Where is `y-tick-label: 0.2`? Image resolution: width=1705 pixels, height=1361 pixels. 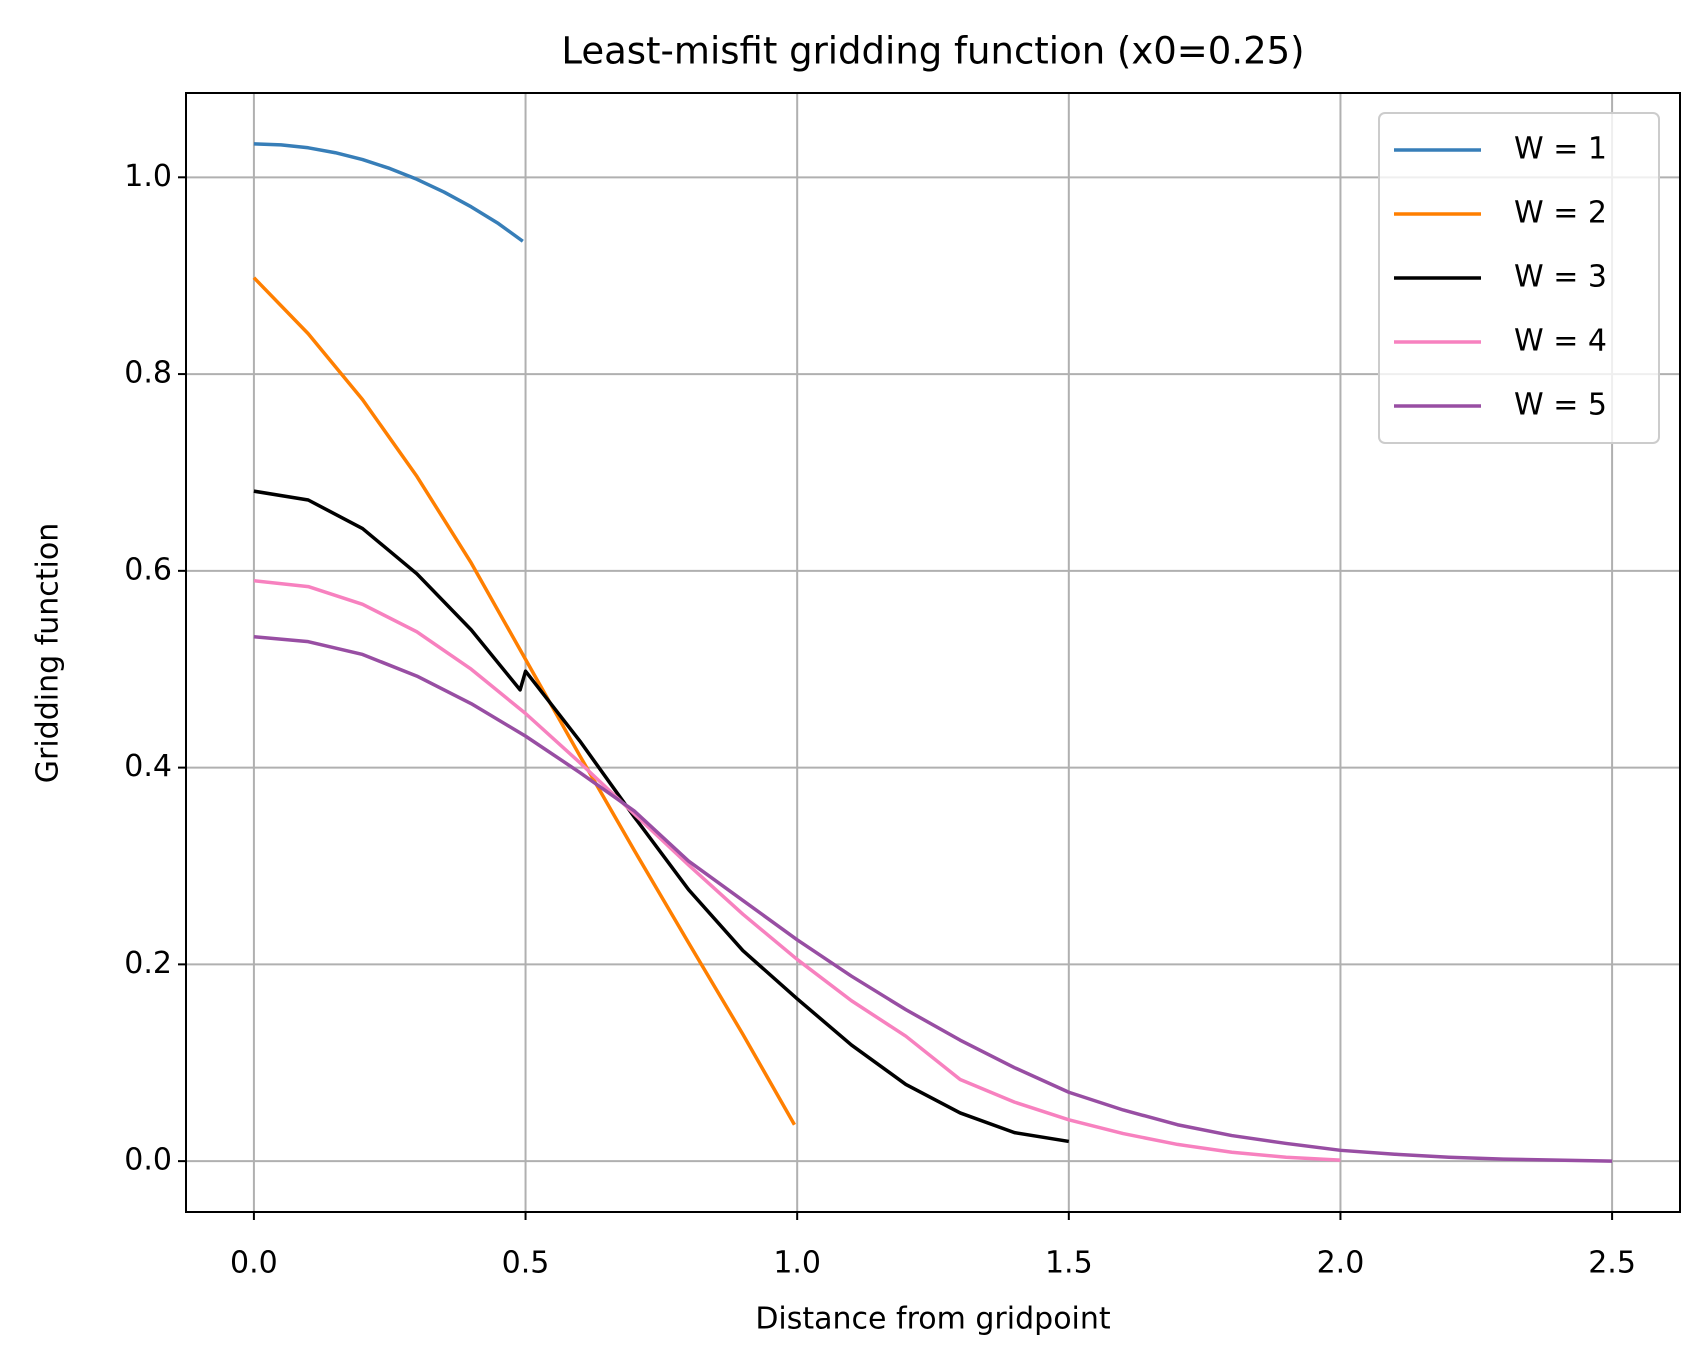
y-tick-label: 0.2 is located at coordinates (148, 963).